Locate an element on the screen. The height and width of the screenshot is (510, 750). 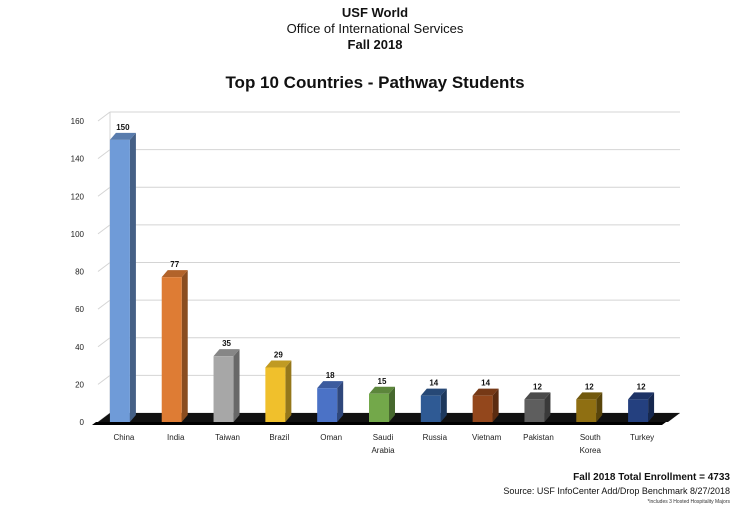
bar-south-korea is located at coordinates (586, 410).